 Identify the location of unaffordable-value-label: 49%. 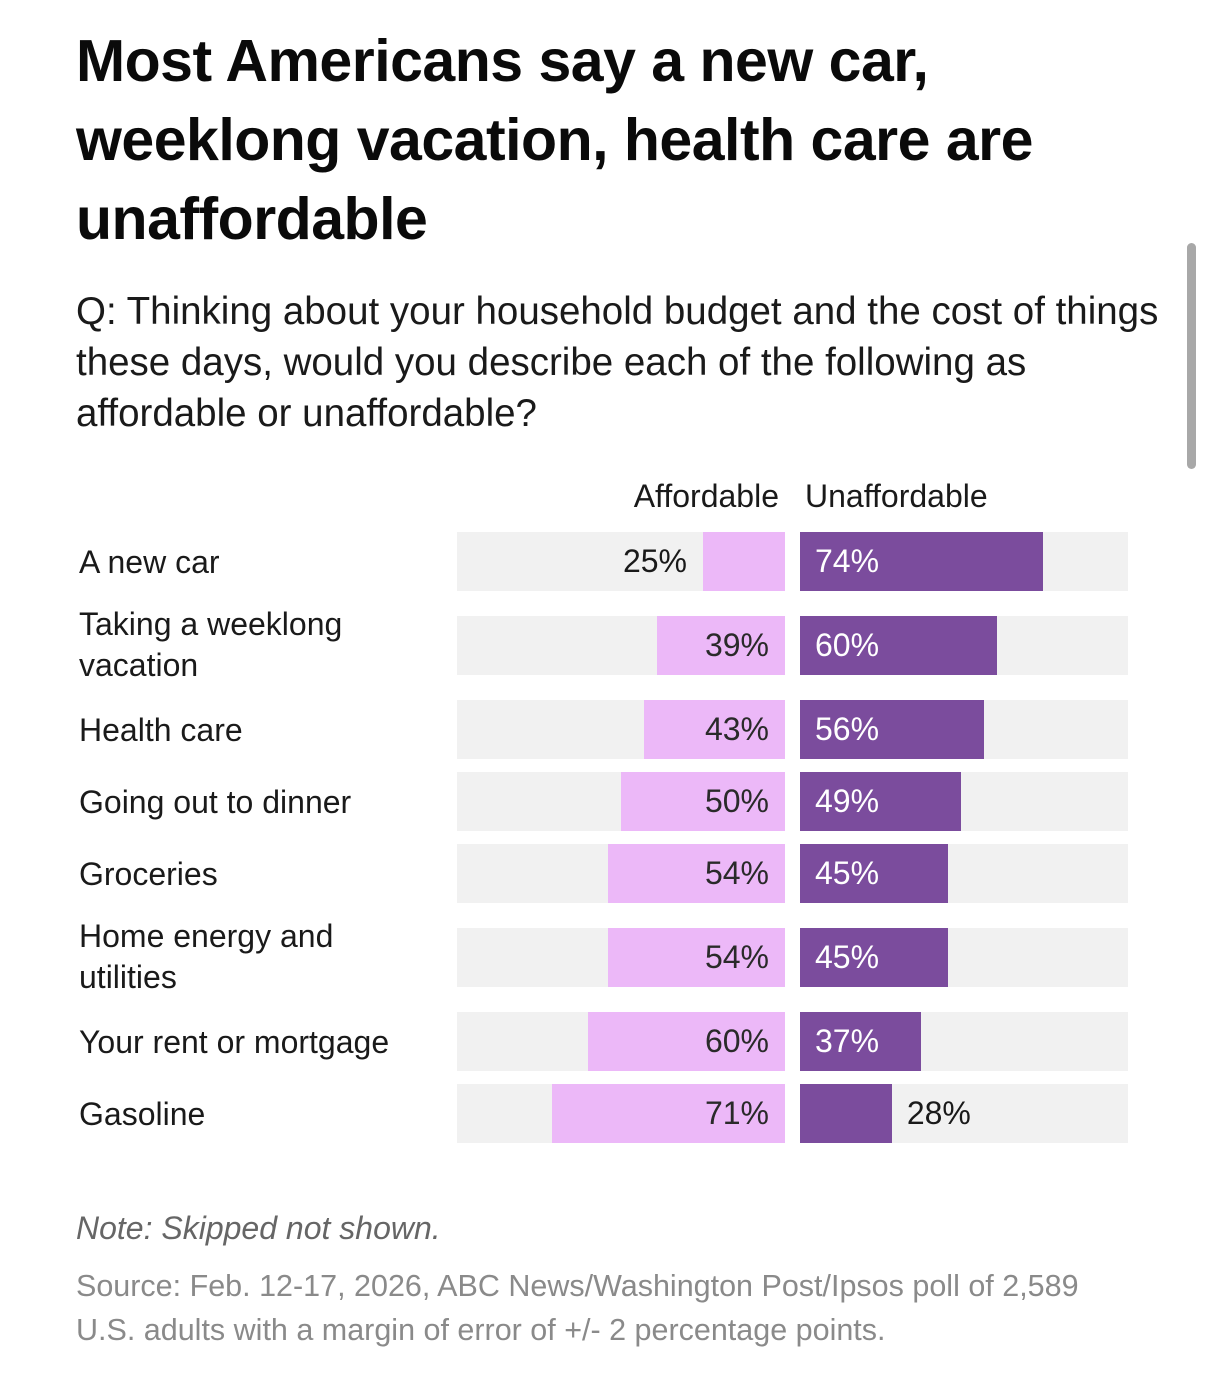
(847, 801).